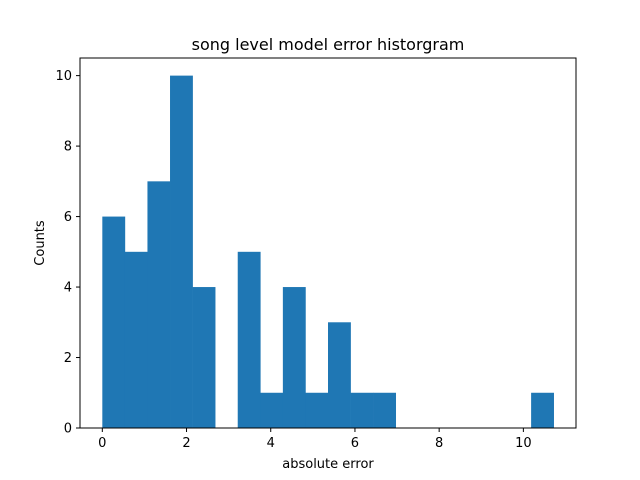  Describe the element at coordinates (63, 76) in the screenshot. I see `y-tick-label: 10` at that location.